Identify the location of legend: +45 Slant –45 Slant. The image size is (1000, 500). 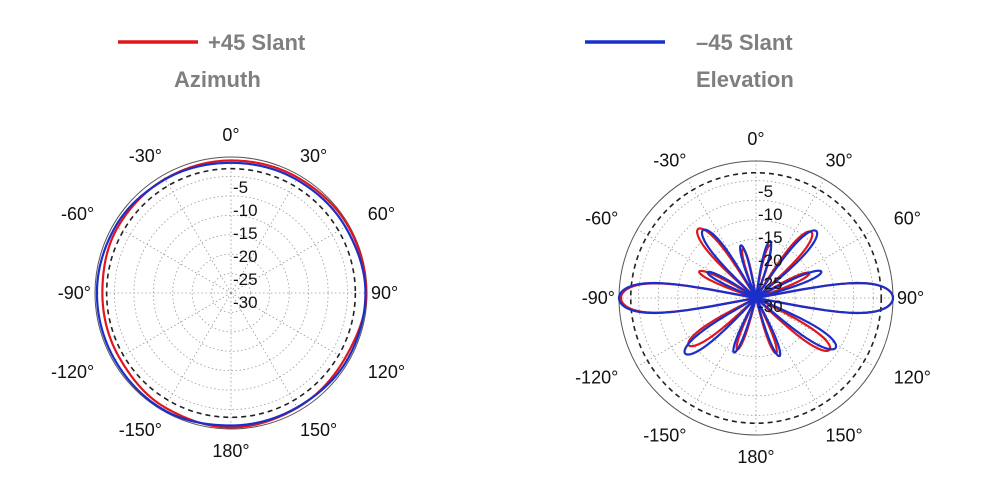
(455, 42).